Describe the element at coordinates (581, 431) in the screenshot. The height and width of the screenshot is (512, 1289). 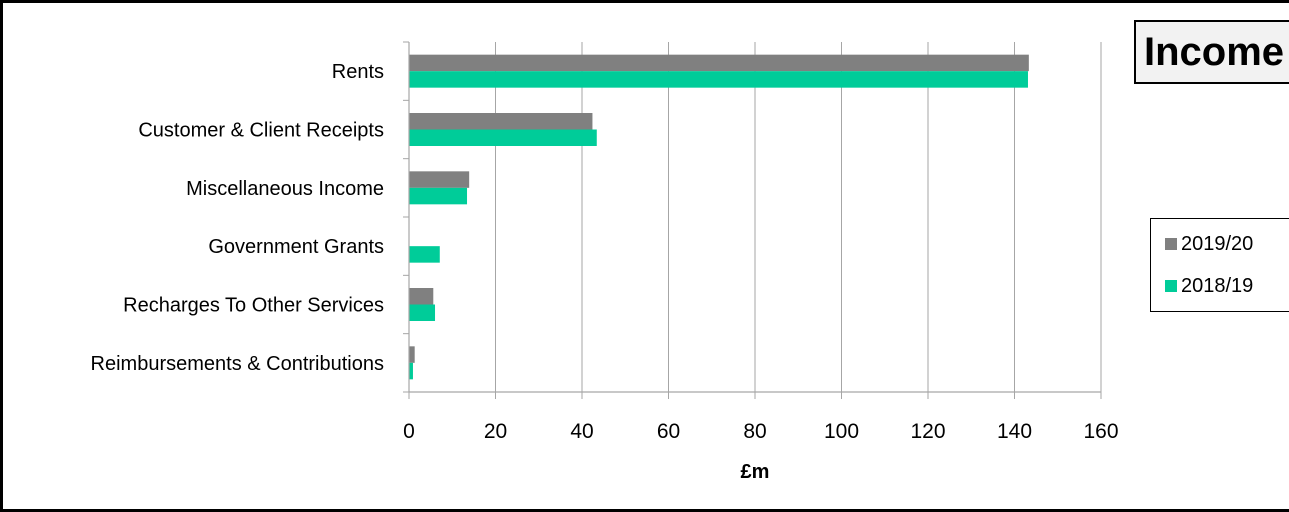
I see `x-tick-label-40: 40` at that location.